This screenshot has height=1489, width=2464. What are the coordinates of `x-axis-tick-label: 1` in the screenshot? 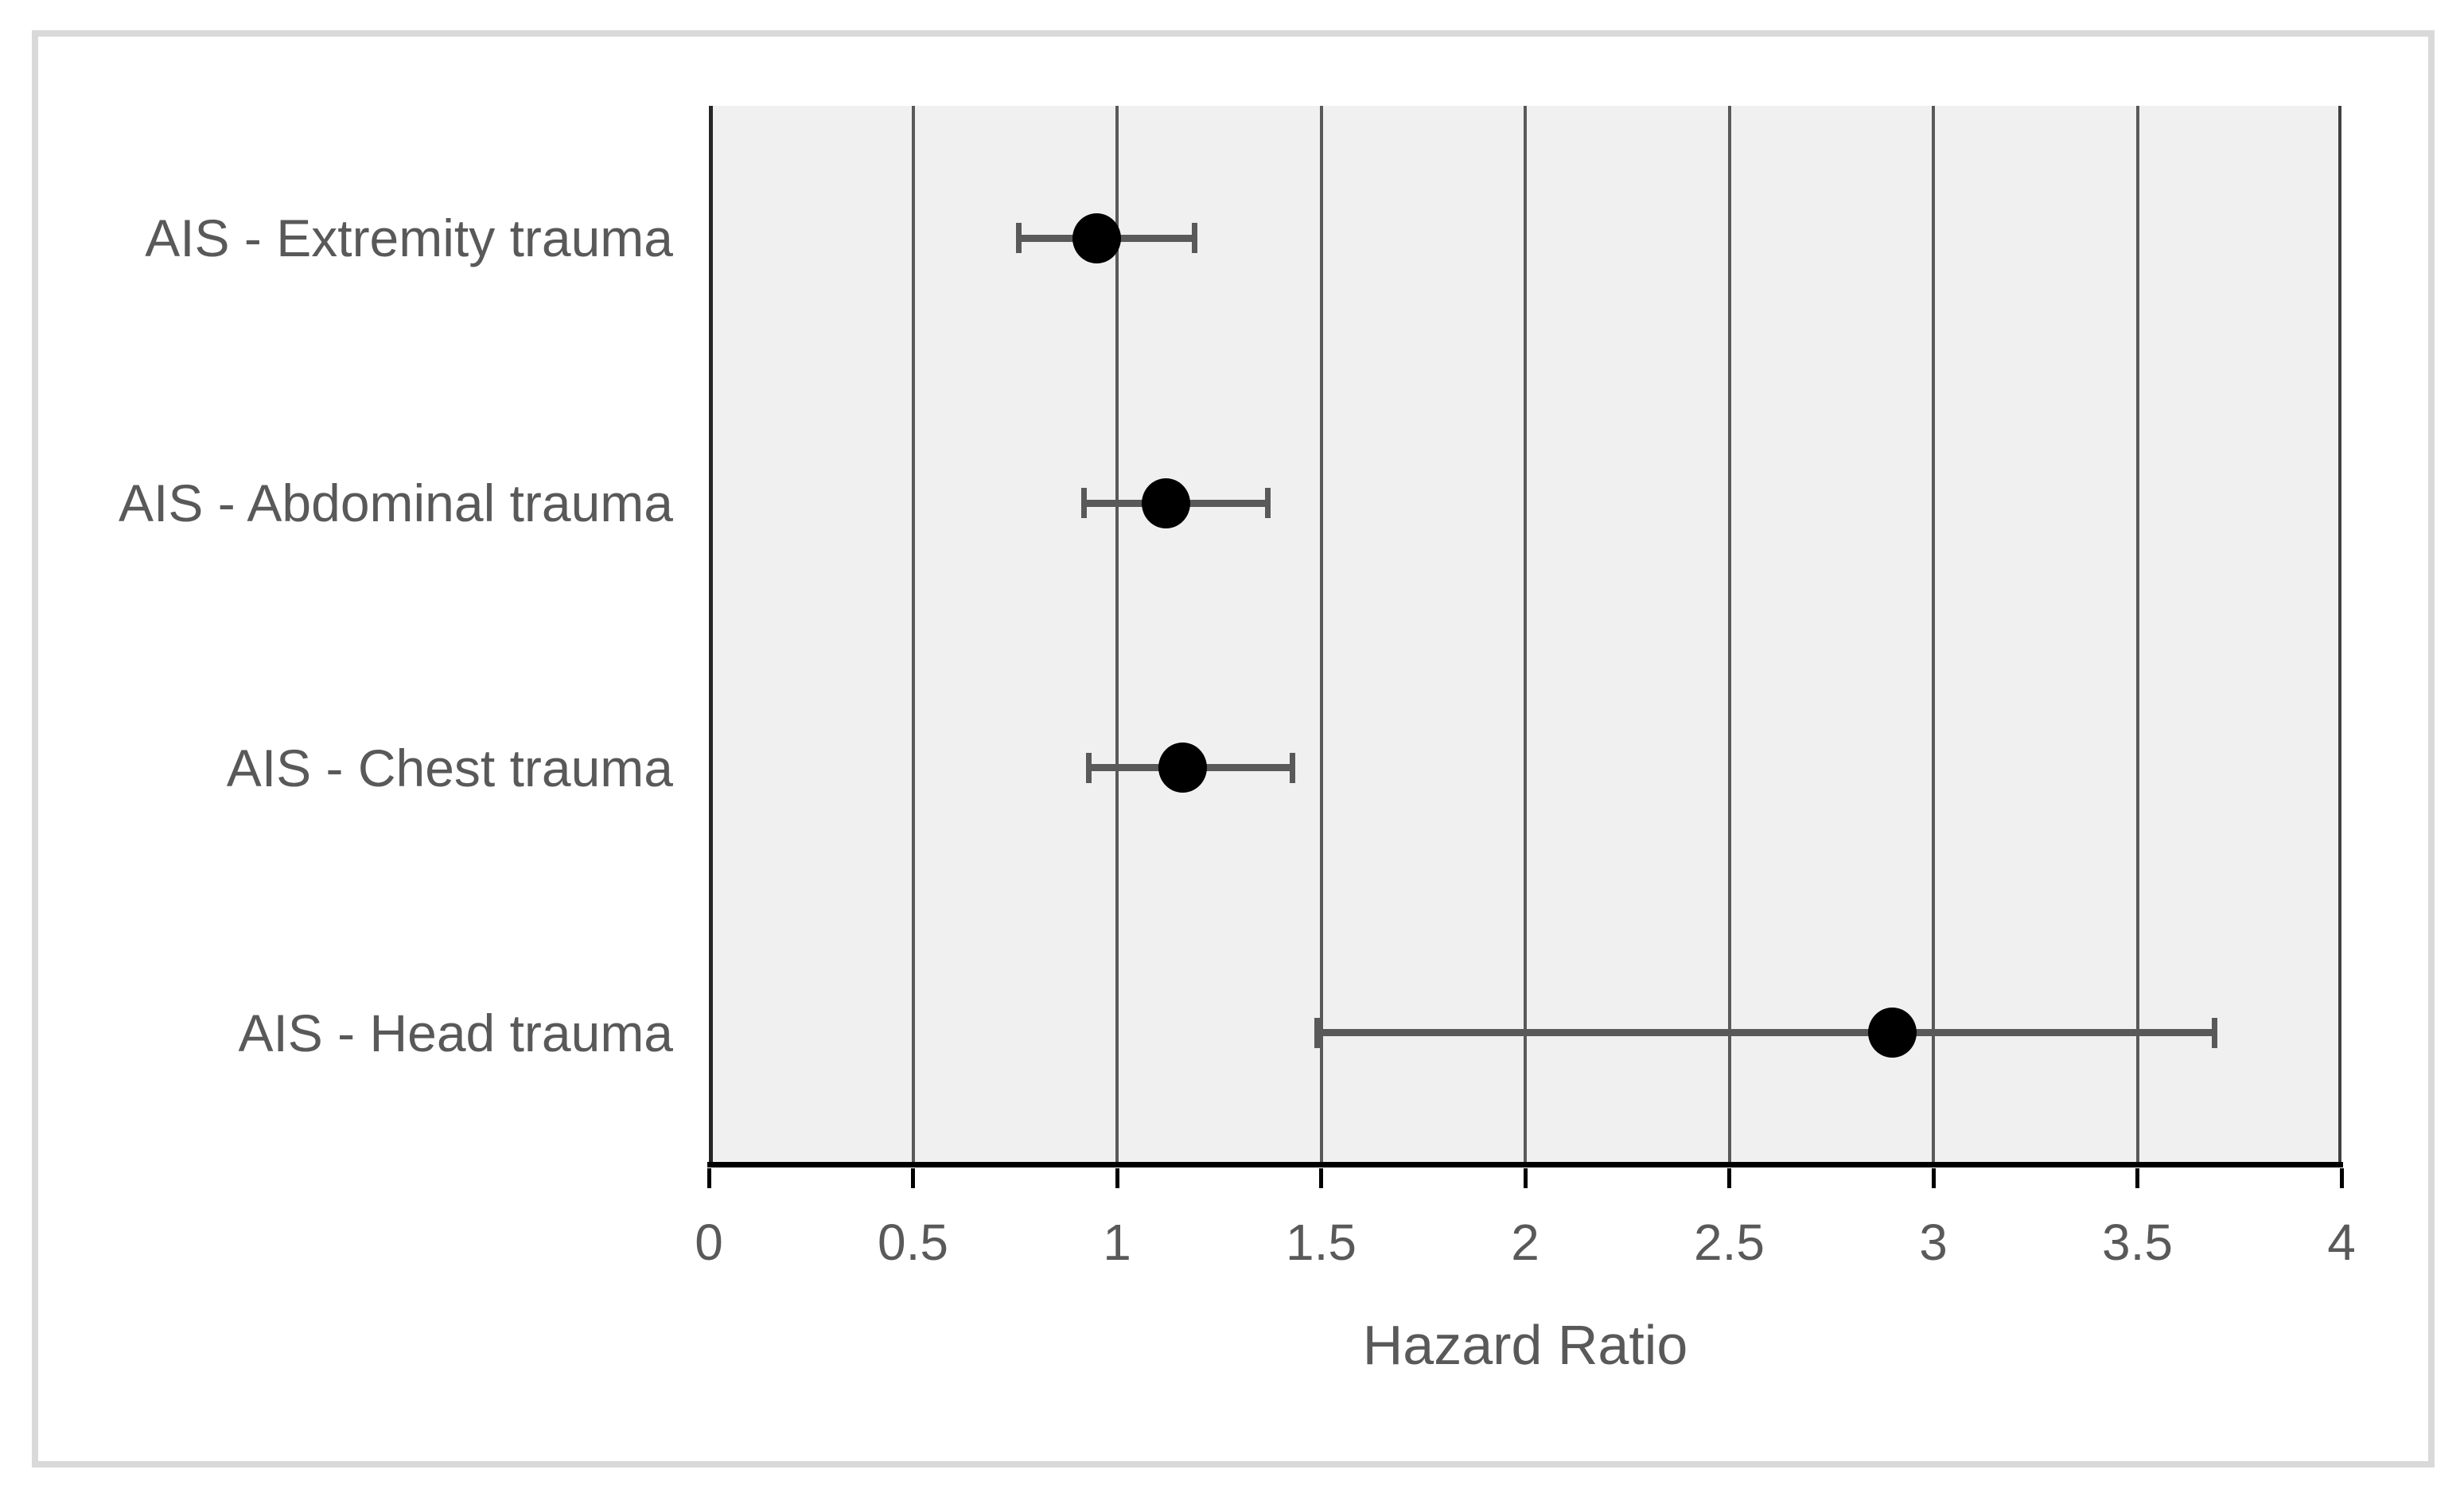 It's located at (1117, 1242).